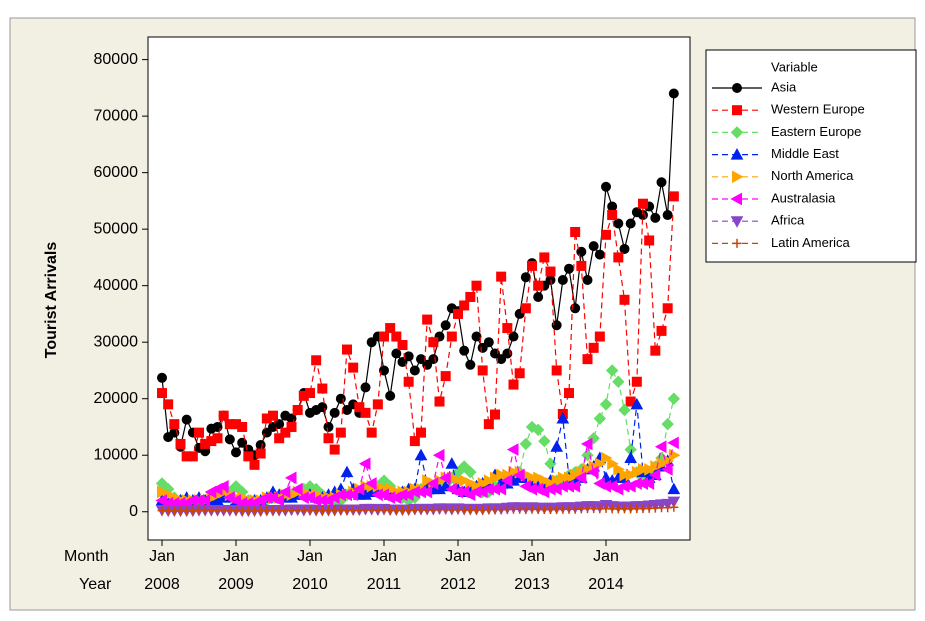  I want to click on year-label: Year, so click(95, 584).